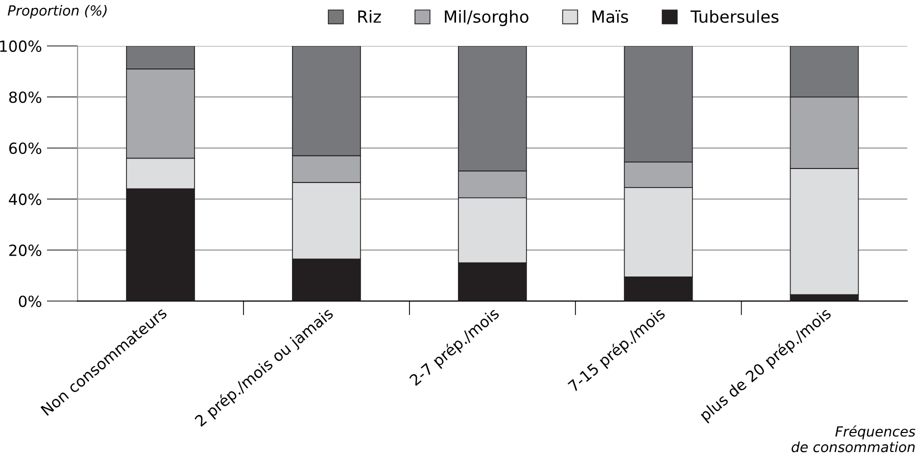 This screenshot has height=469, width=923. I want to click on legend-label: Riz, so click(369, 16).